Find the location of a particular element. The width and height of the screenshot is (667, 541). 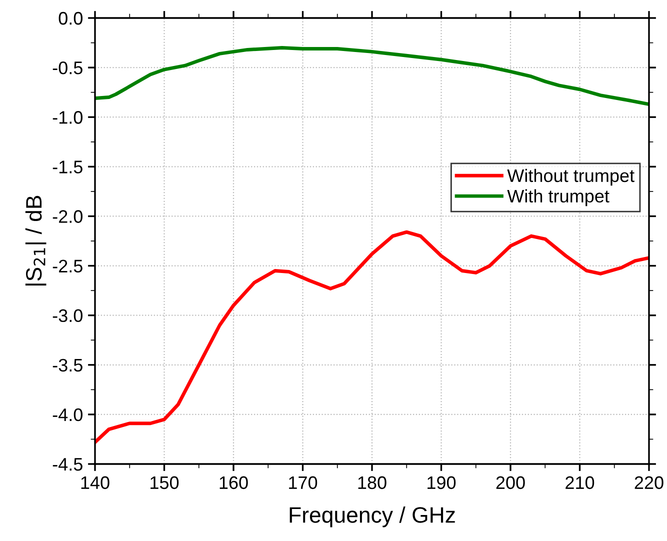

x-tick-label: 200 is located at coordinates (510, 483).